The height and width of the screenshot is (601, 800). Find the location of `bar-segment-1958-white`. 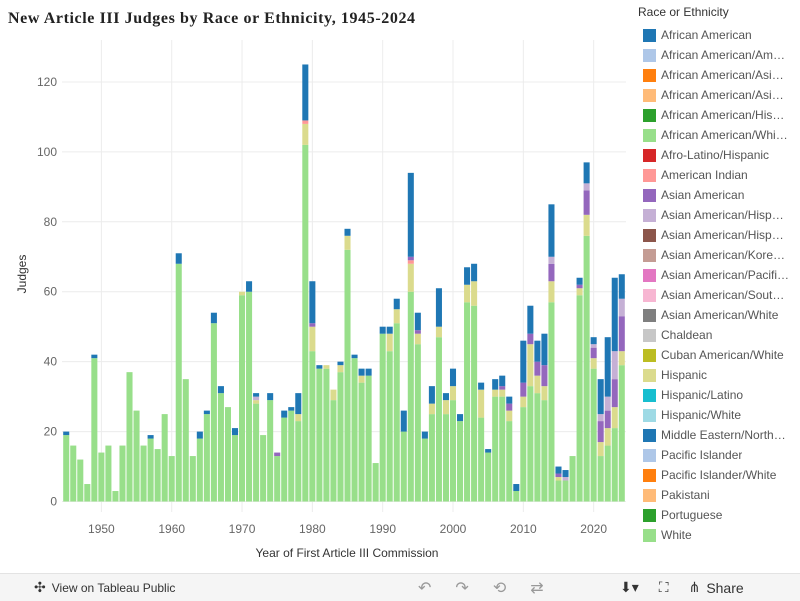

bar-segment-1958-white is located at coordinates (157, 475).